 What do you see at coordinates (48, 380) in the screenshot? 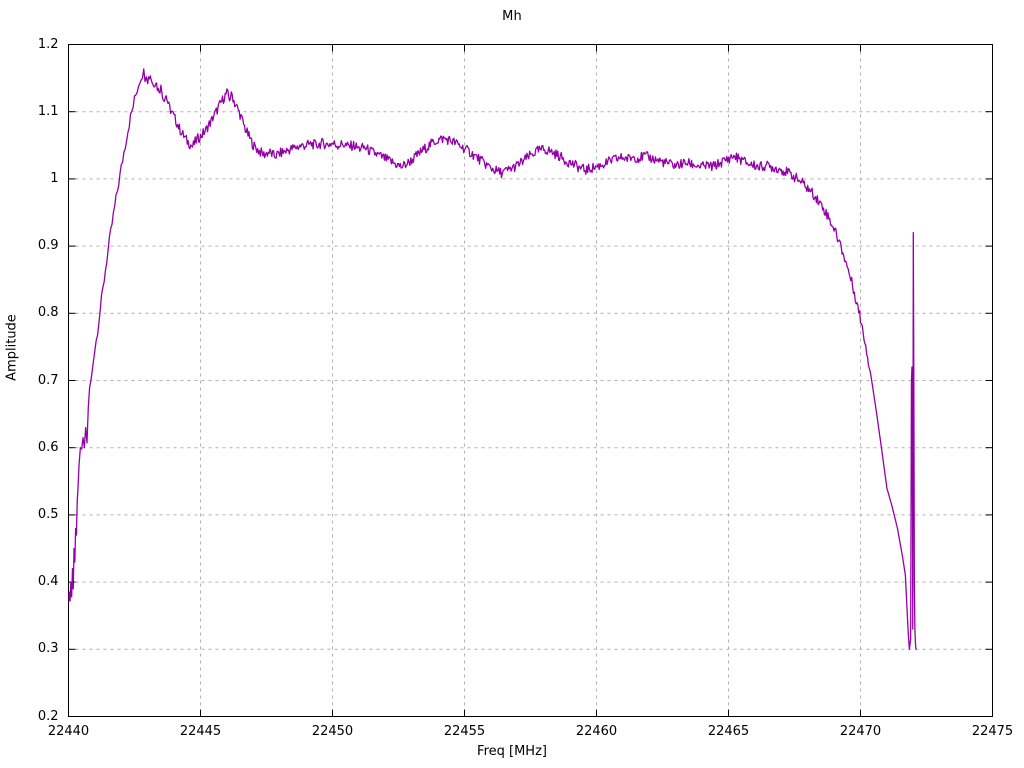
I see `y-tick-label: 0.7` at bounding box center [48, 380].